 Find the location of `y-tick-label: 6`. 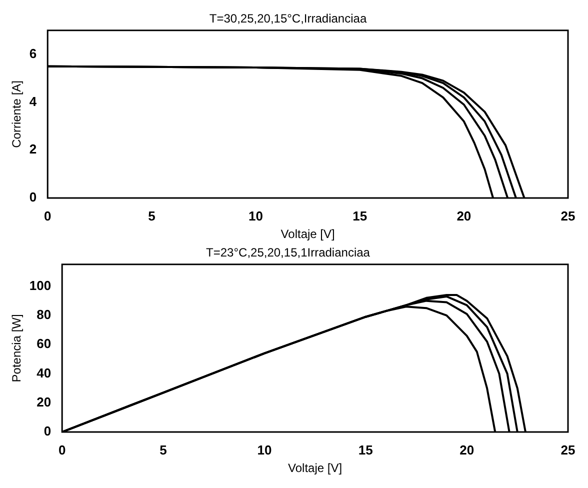

y-tick-label: 6 is located at coordinates (33, 53).